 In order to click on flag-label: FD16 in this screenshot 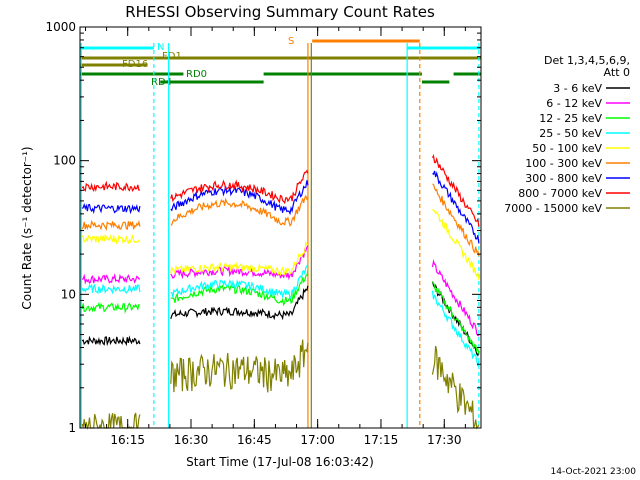, I will do `click(135, 64)`.